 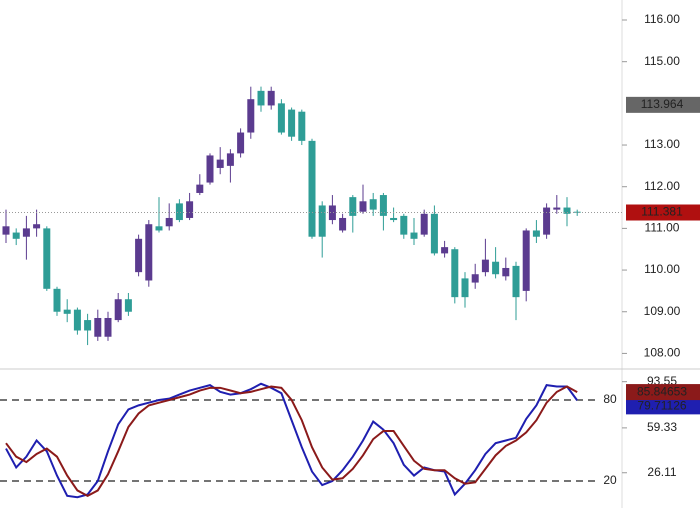 What do you see at coordinates (662, 61) in the screenshot?
I see `y-tick-label: 115.00` at bounding box center [662, 61].